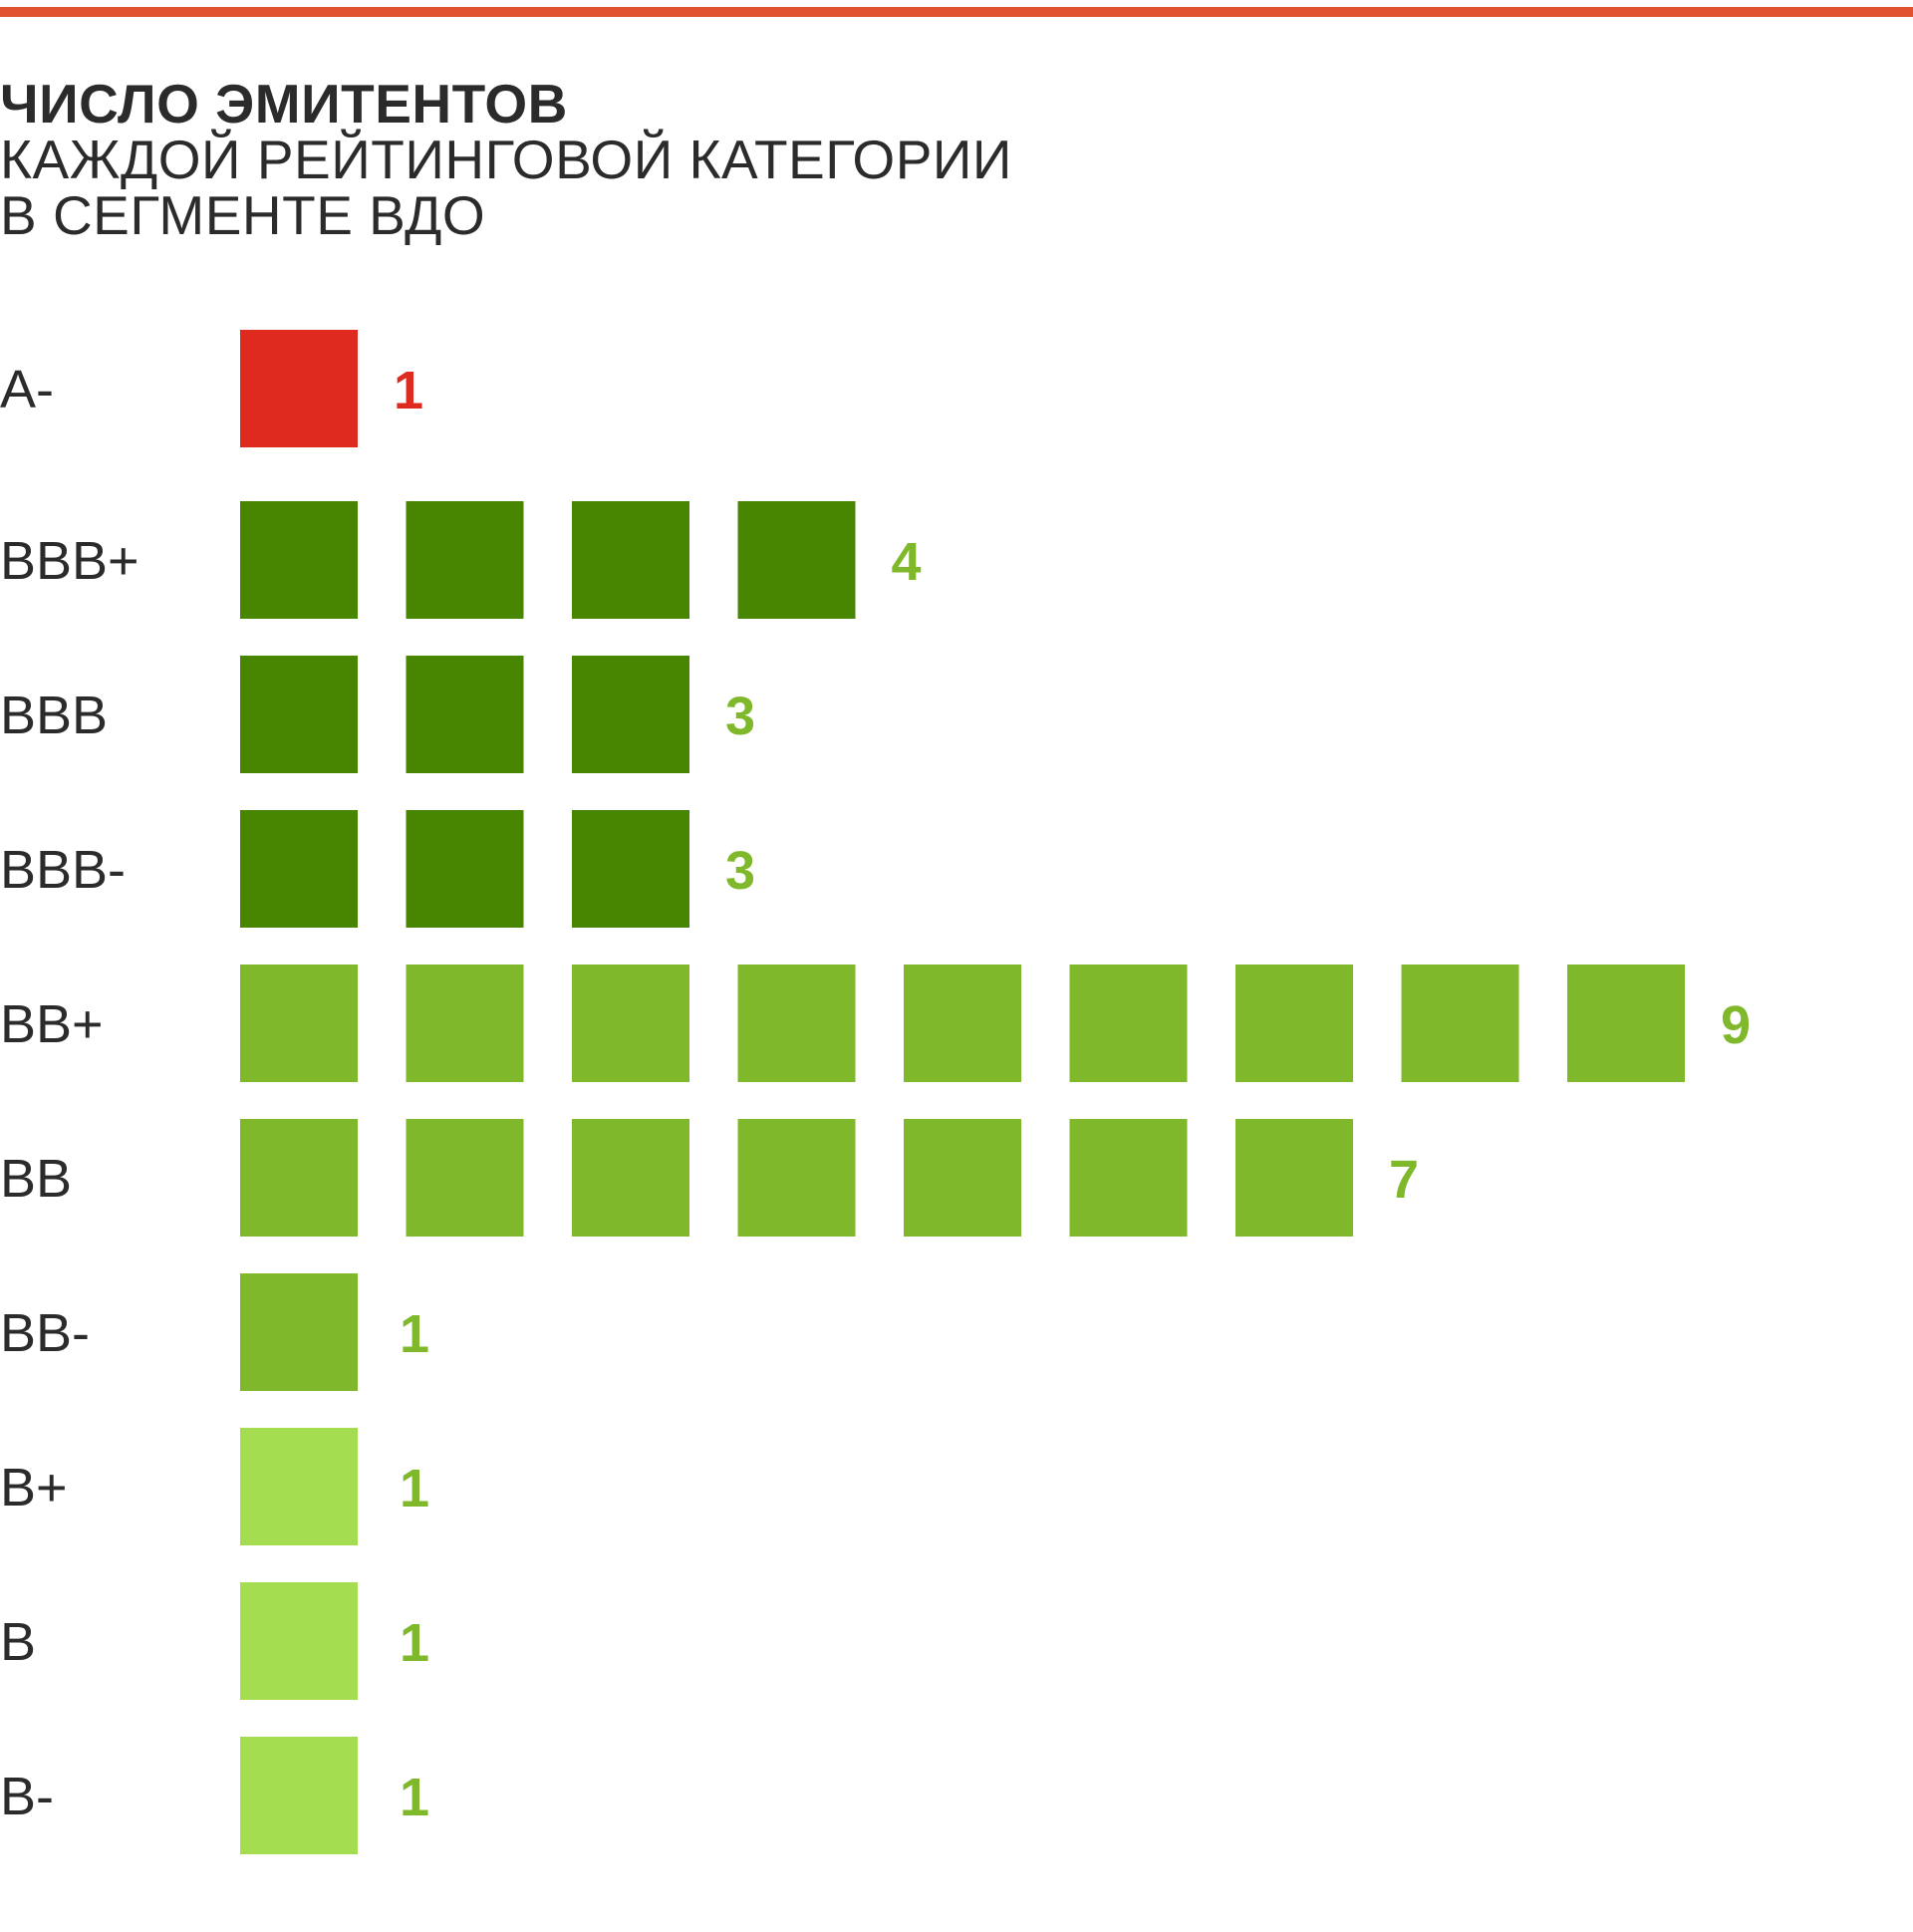 This screenshot has width=1913, height=1932. Describe the element at coordinates (907, 562) in the screenshot. I see `count-label: 4` at that location.